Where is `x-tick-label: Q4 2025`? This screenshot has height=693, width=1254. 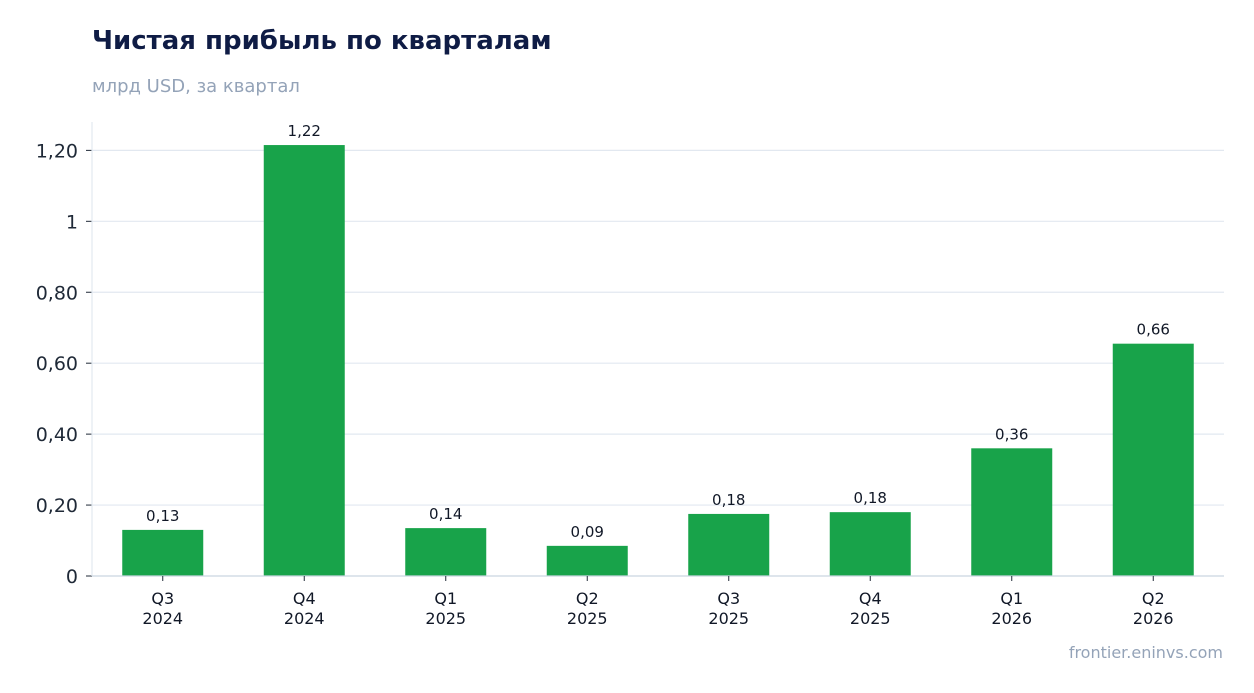 x-tick-label: Q4 2025 is located at coordinates (870, 608).